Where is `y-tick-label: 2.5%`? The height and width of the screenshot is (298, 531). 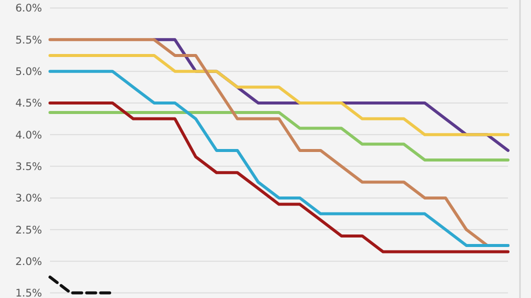 y-tick-label: 2.5% is located at coordinates (28, 230).